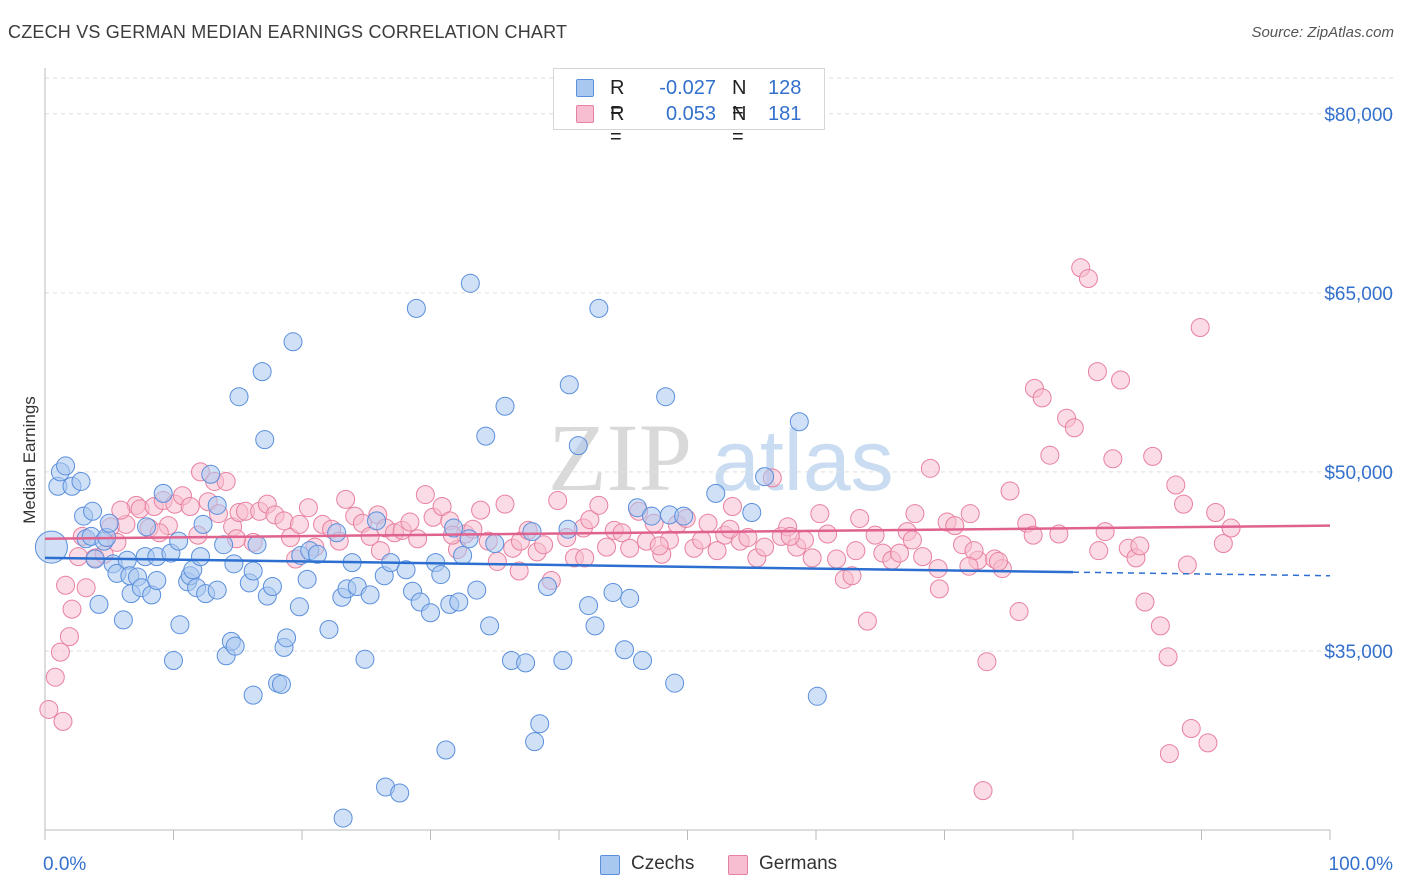 The width and height of the screenshot is (1406, 892). I want to click on y-tick-label: $80,000, so click(1358, 115).